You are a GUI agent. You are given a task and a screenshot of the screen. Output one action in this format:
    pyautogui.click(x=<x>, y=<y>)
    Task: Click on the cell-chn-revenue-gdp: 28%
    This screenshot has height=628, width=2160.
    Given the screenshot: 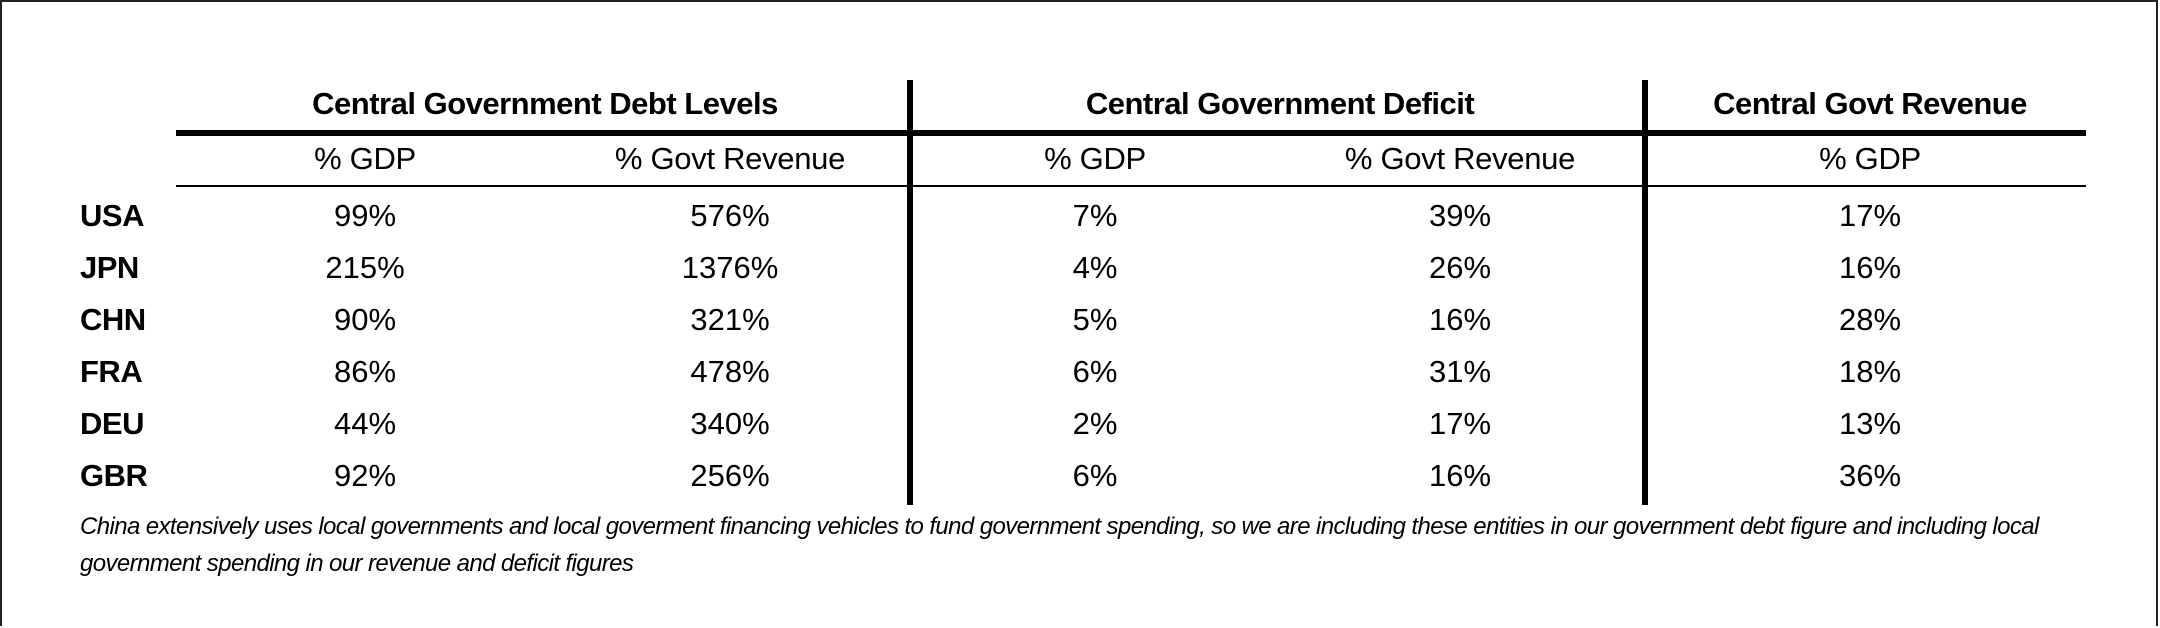 What is the action you would take?
    pyautogui.click(x=1870, y=319)
    